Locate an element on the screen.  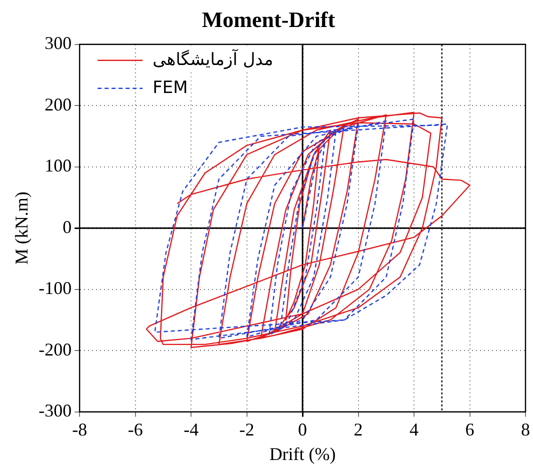
x-tick-label: -6 is located at coordinates (135, 429).